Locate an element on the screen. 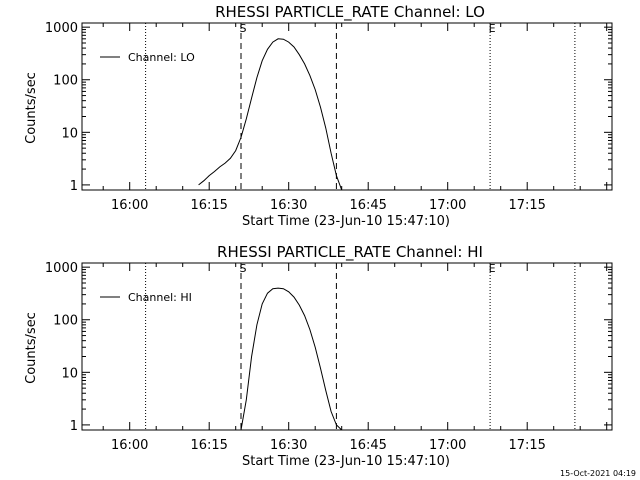 The image size is (640, 480). chart-title: RHESSI PARTICLE_RATE Channel: LO is located at coordinates (350, 12).